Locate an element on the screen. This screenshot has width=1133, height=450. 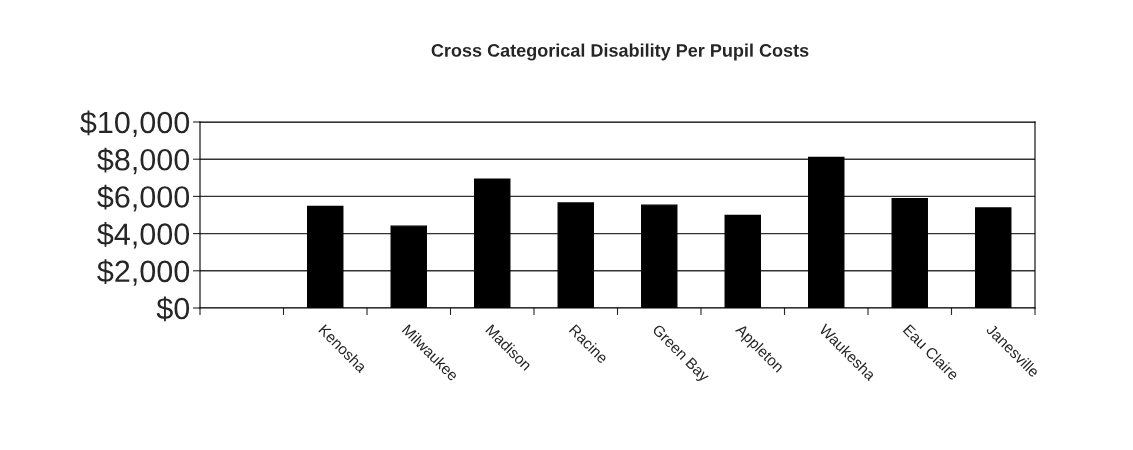
y-tick-label: $8,000 is located at coordinates (143, 161).